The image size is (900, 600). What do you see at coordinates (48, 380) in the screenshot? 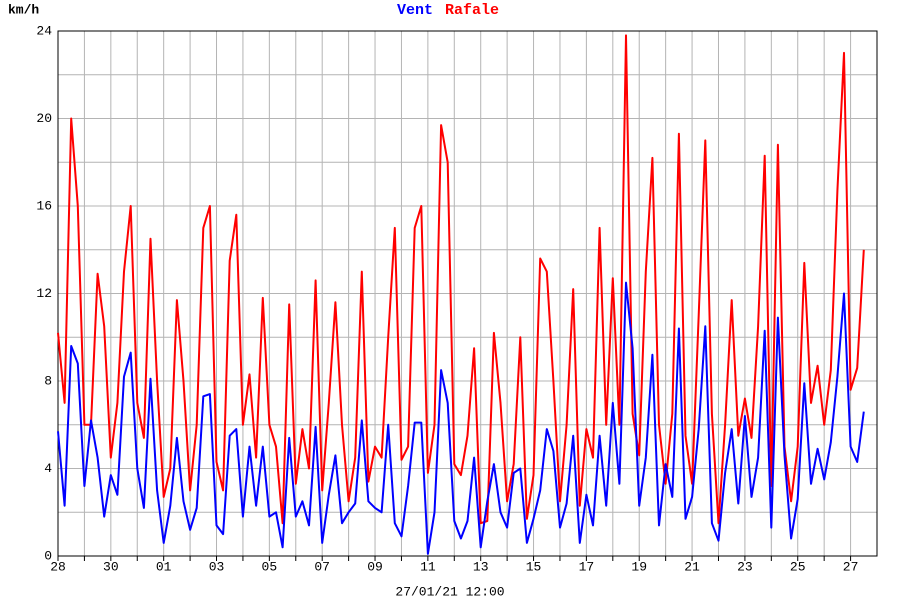
I see `y-tick-label: 8` at bounding box center [48, 380].